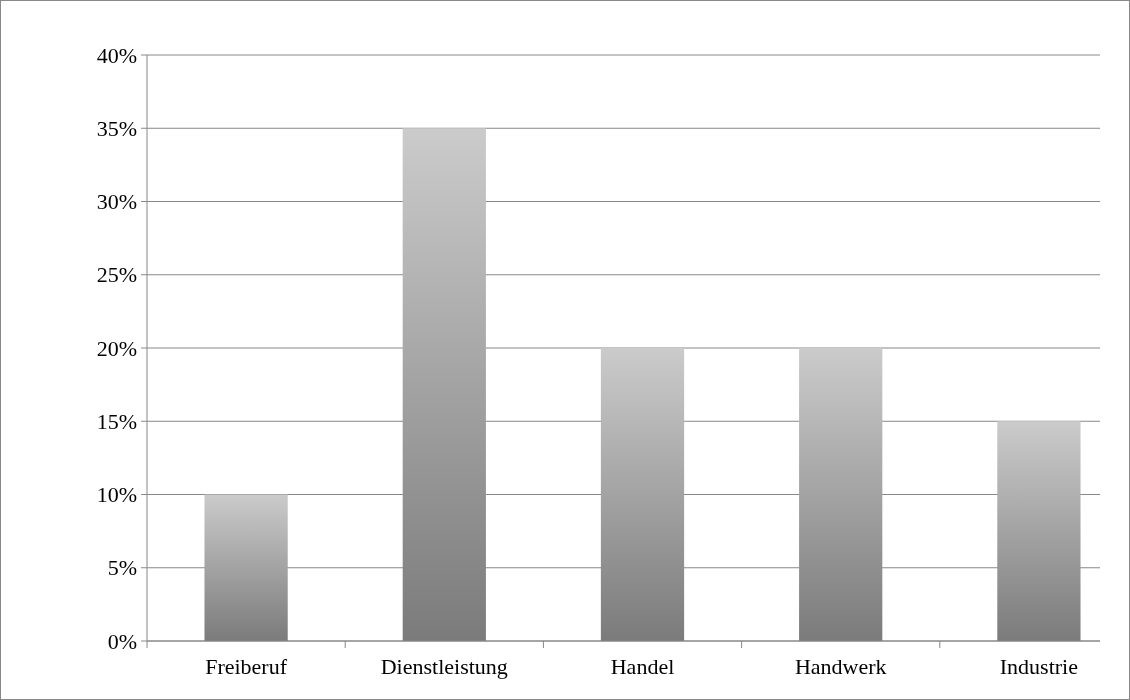  I want to click on y-tick-label: 5%, so click(122, 568).